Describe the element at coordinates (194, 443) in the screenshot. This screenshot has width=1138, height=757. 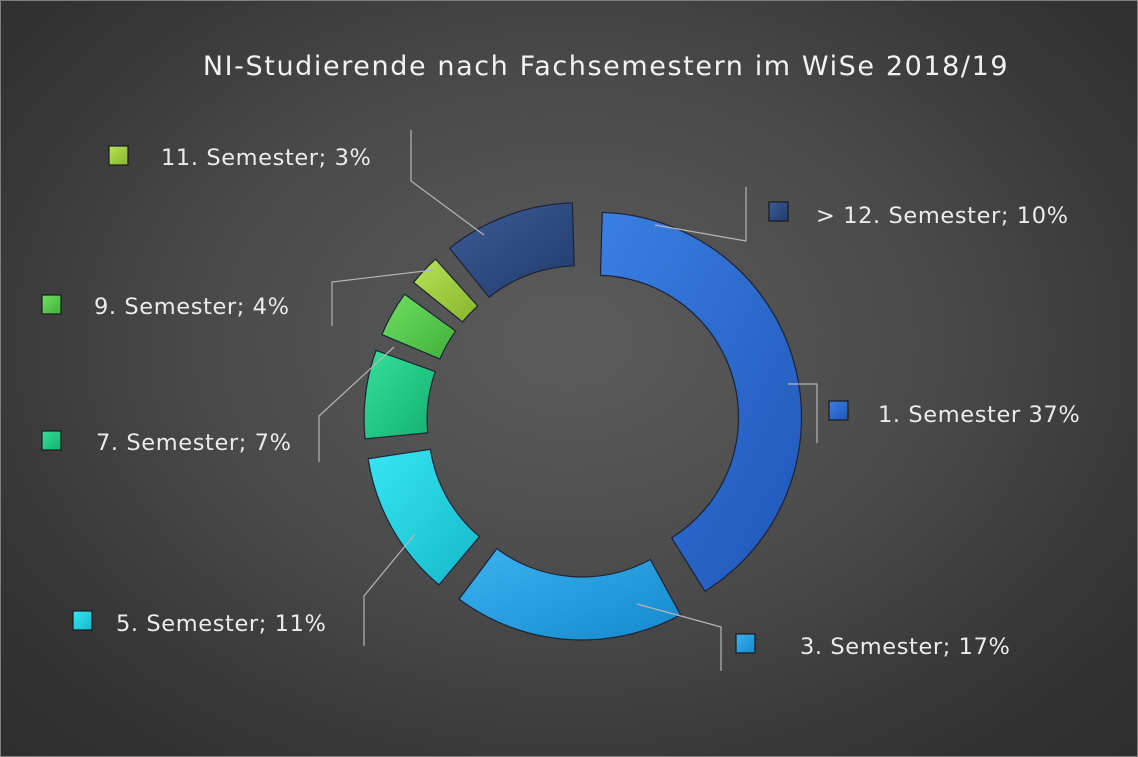
I see `data-label-4: 7. Semester; 7%` at that location.